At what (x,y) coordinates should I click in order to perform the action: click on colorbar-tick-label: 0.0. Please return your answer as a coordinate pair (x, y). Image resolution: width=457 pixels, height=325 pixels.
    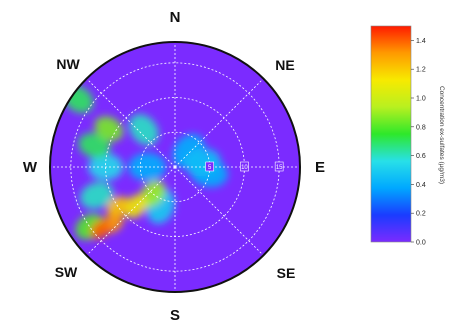
    Looking at the image, I should click on (421, 243).